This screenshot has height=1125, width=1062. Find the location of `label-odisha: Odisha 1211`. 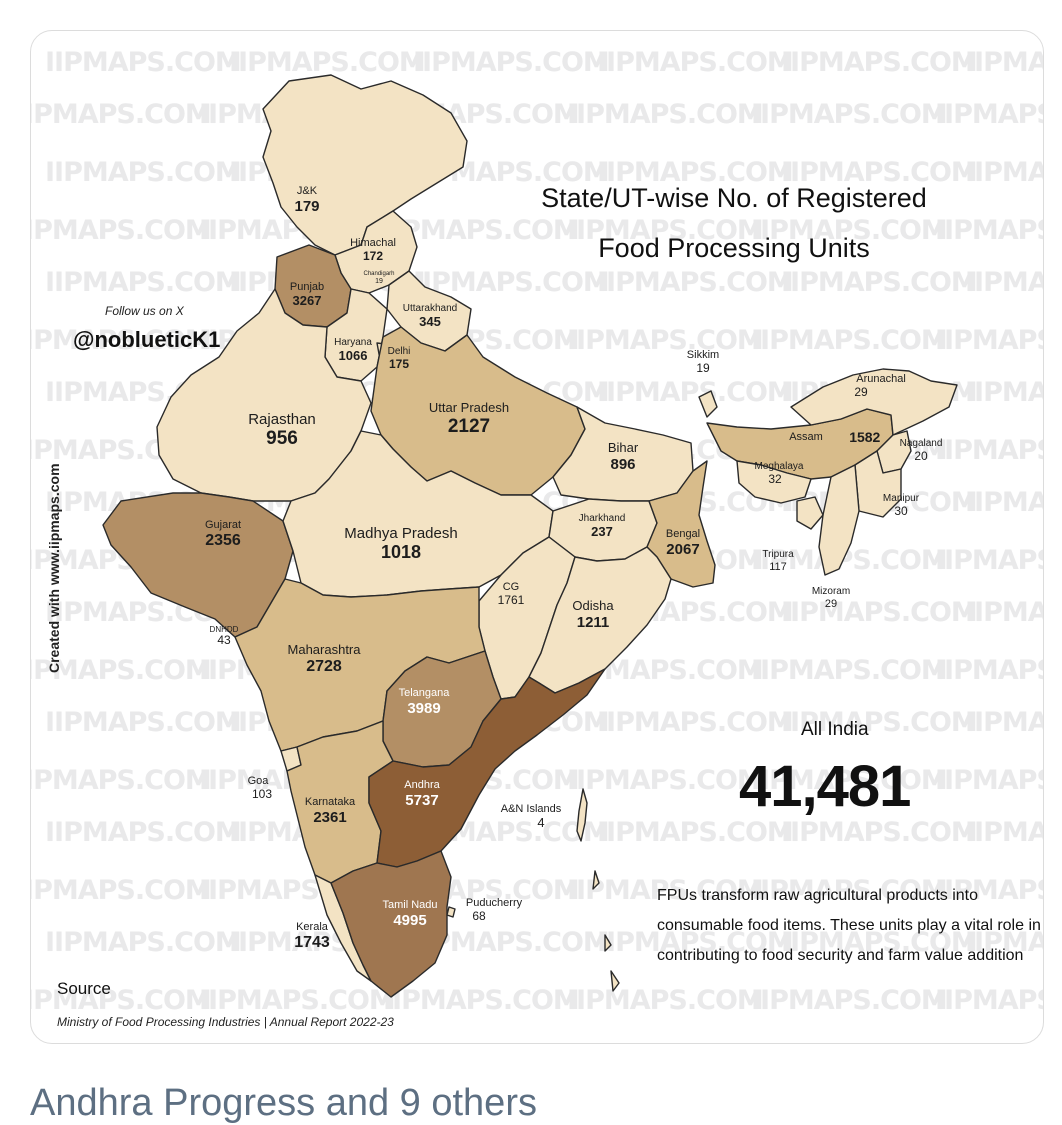

label-odisha: Odisha 1211 is located at coordinates (593, 614).